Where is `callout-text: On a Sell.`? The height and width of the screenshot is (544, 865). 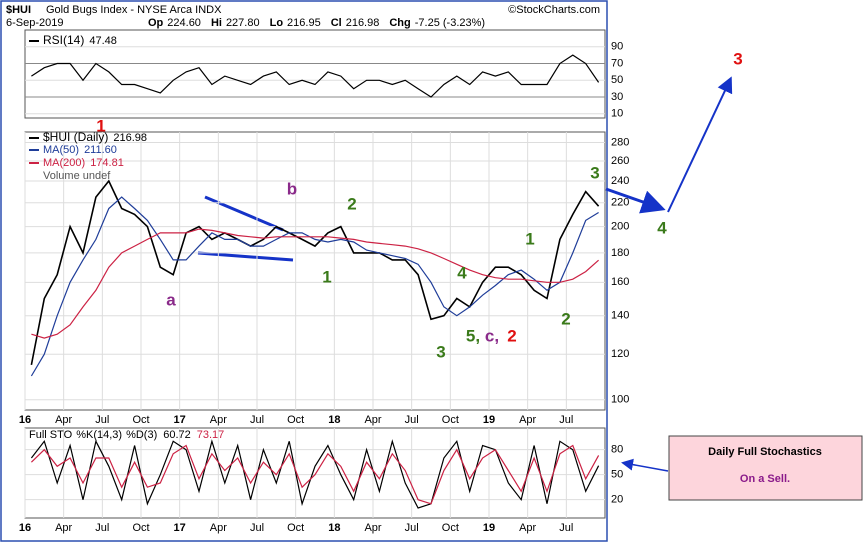
callout-text: On a Sell. is located at coordinates (765, 479).